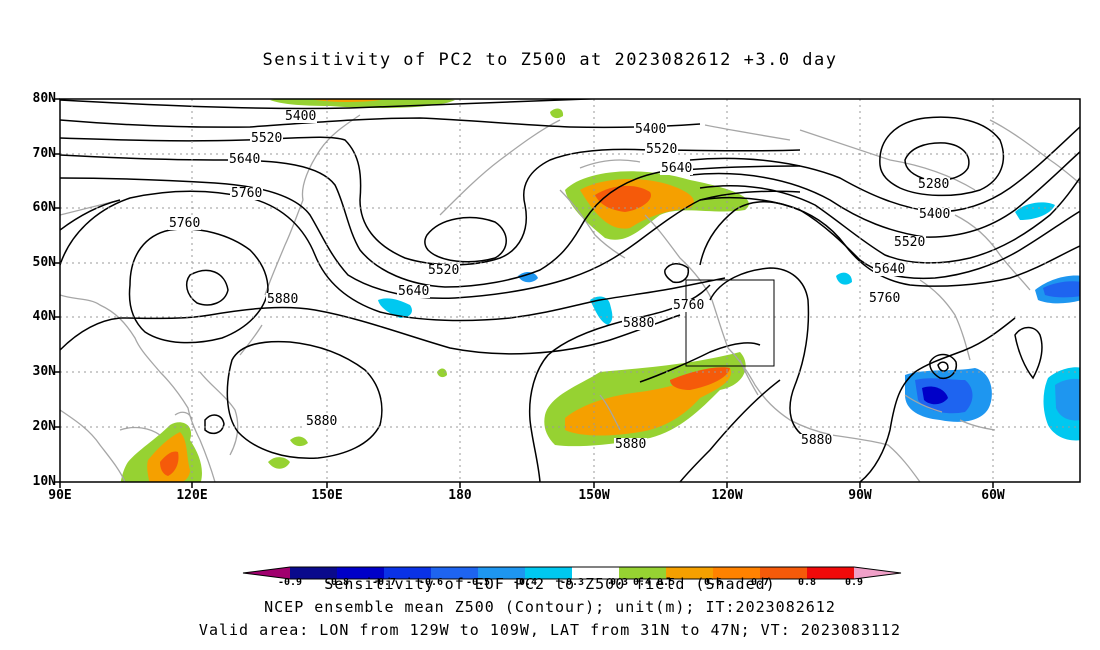 The image size is (1100, 650). Describe the element at coordinates (730, 323) in the screenshot. I see `valid-area-box` at that location.